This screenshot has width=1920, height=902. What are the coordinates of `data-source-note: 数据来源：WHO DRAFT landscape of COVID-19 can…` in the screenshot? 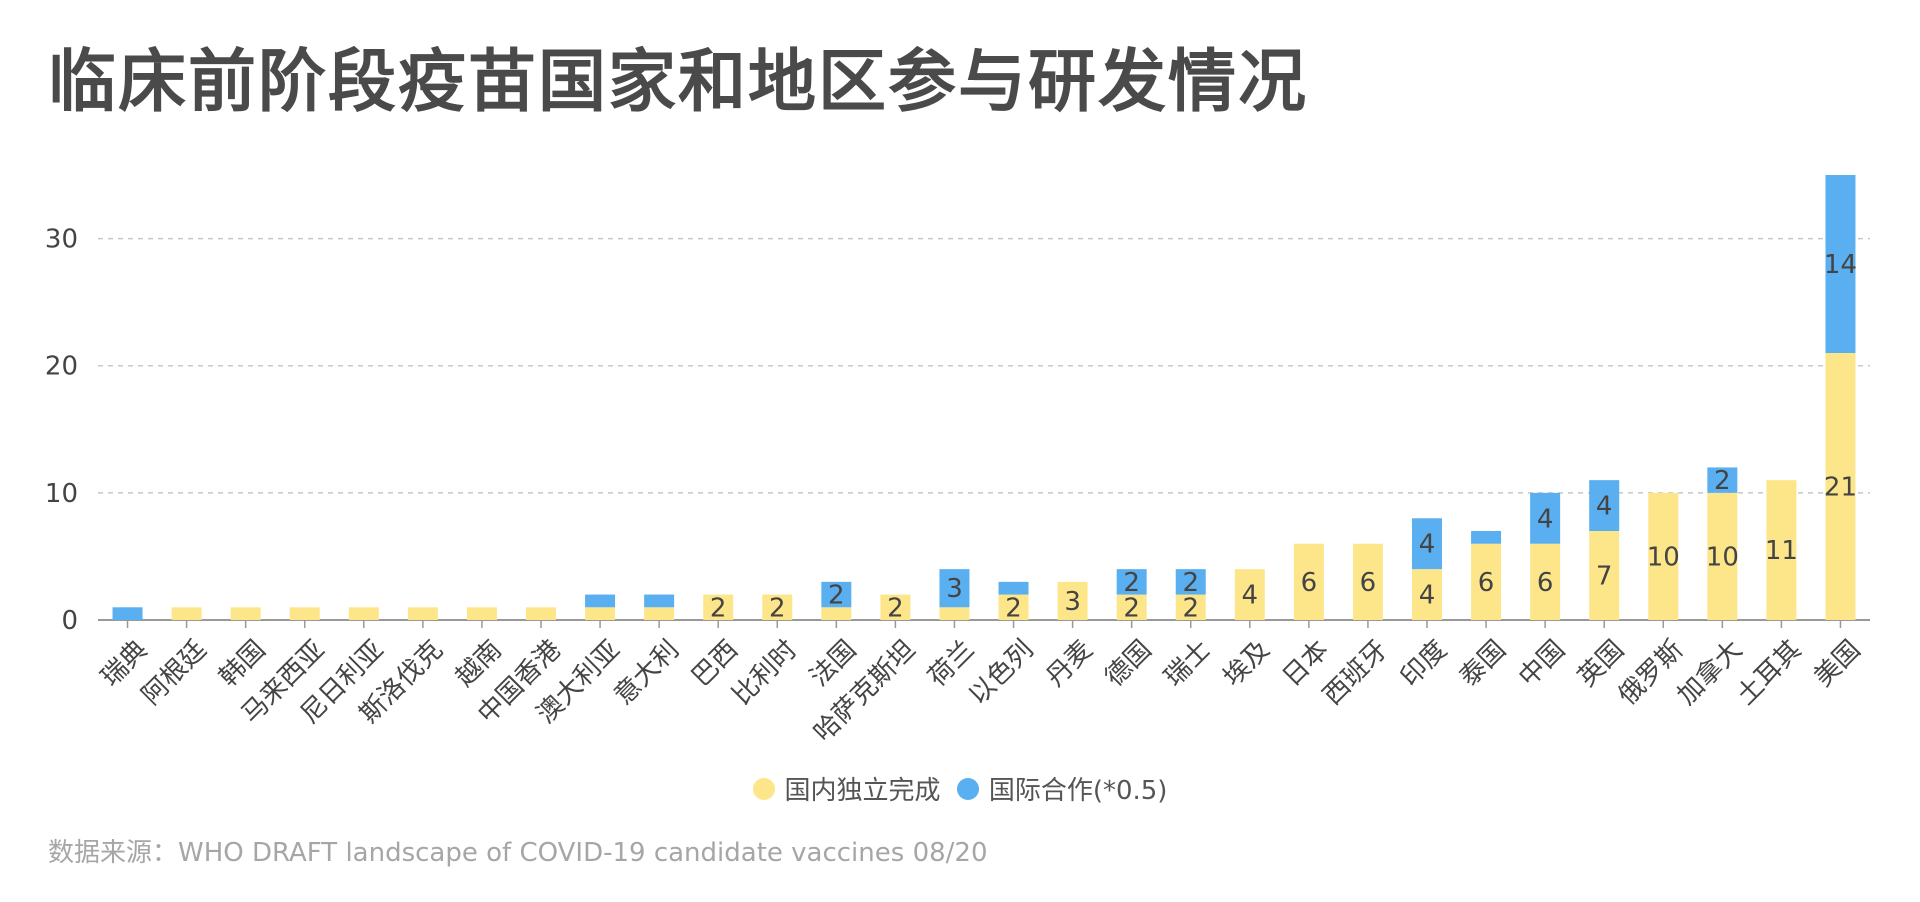 It's located at (518, 853).